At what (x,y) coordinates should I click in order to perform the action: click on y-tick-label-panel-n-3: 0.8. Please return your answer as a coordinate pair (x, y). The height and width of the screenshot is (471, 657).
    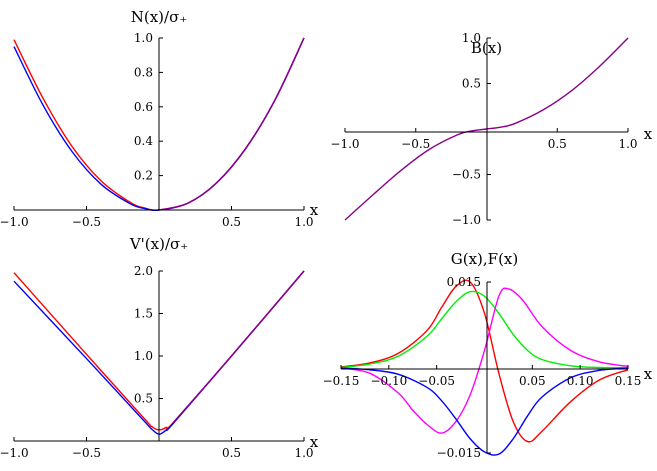
    Looking at the image, I should click on (143, 72).